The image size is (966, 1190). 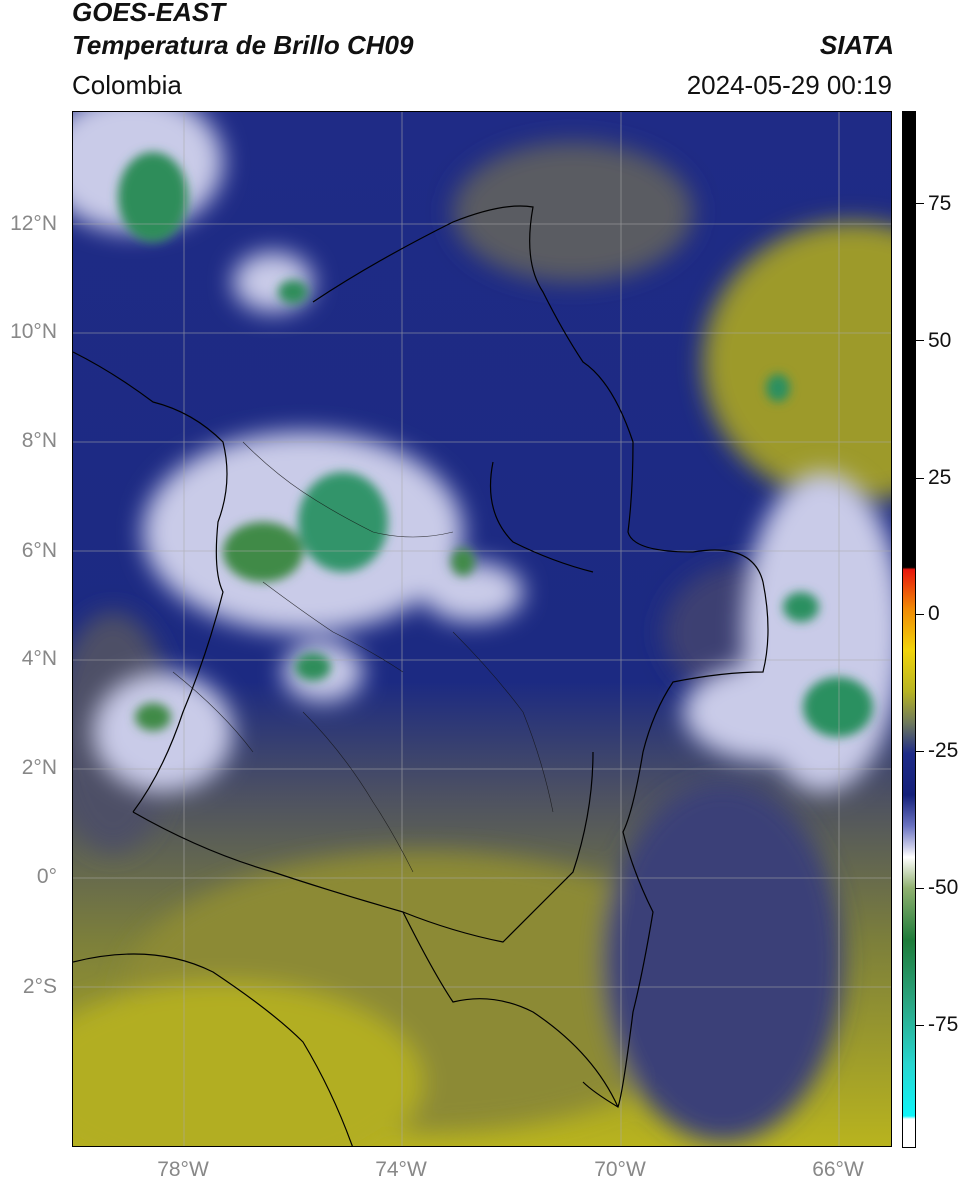 I want to click on lat-label: 4°N, so click(x=39, y=658).